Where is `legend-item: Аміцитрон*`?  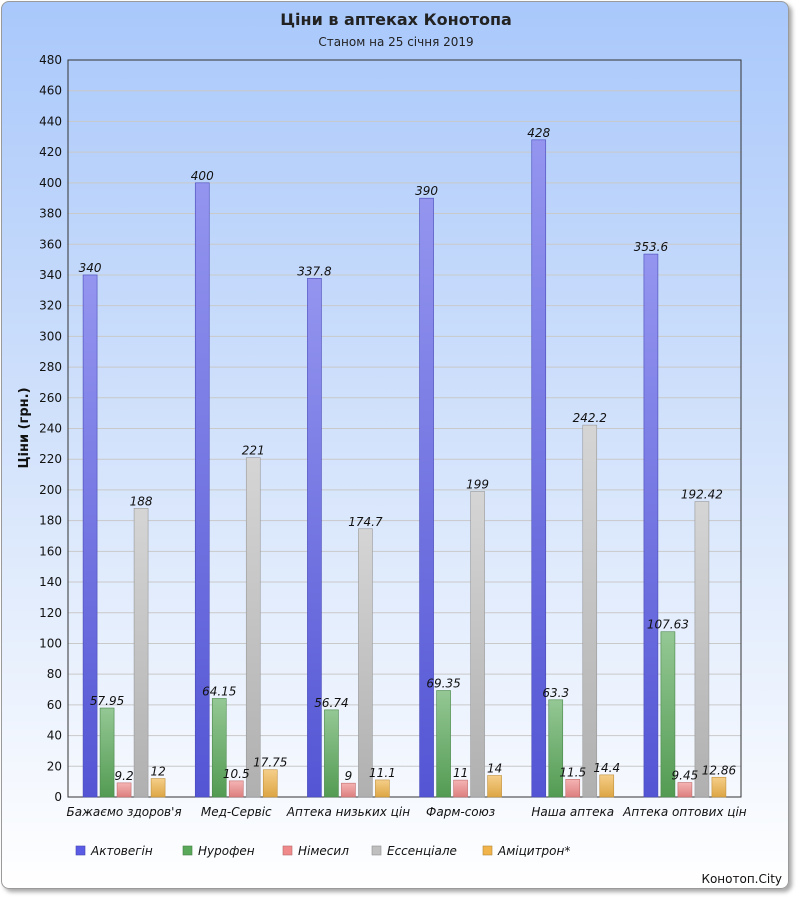
legend-item: Аміцитрон* is located at coordinates (526, 851).